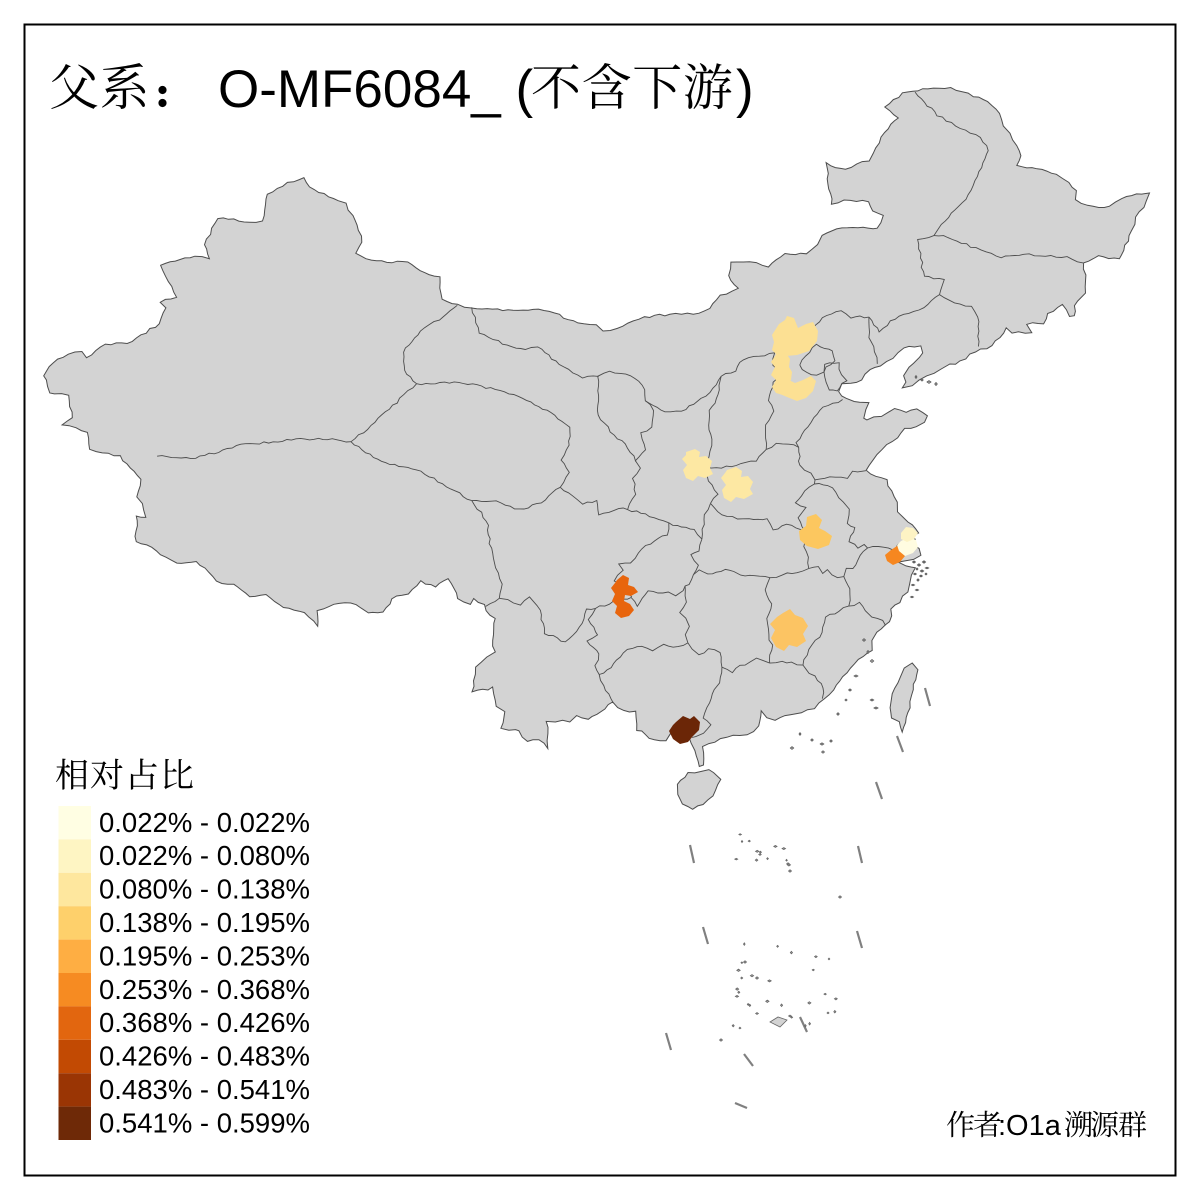 The image size is (1200, 1200). Describe the element at coordinates (204, 1022) in the screenshot. I see `svg-text: 0.368% - 0.426%` at that location.